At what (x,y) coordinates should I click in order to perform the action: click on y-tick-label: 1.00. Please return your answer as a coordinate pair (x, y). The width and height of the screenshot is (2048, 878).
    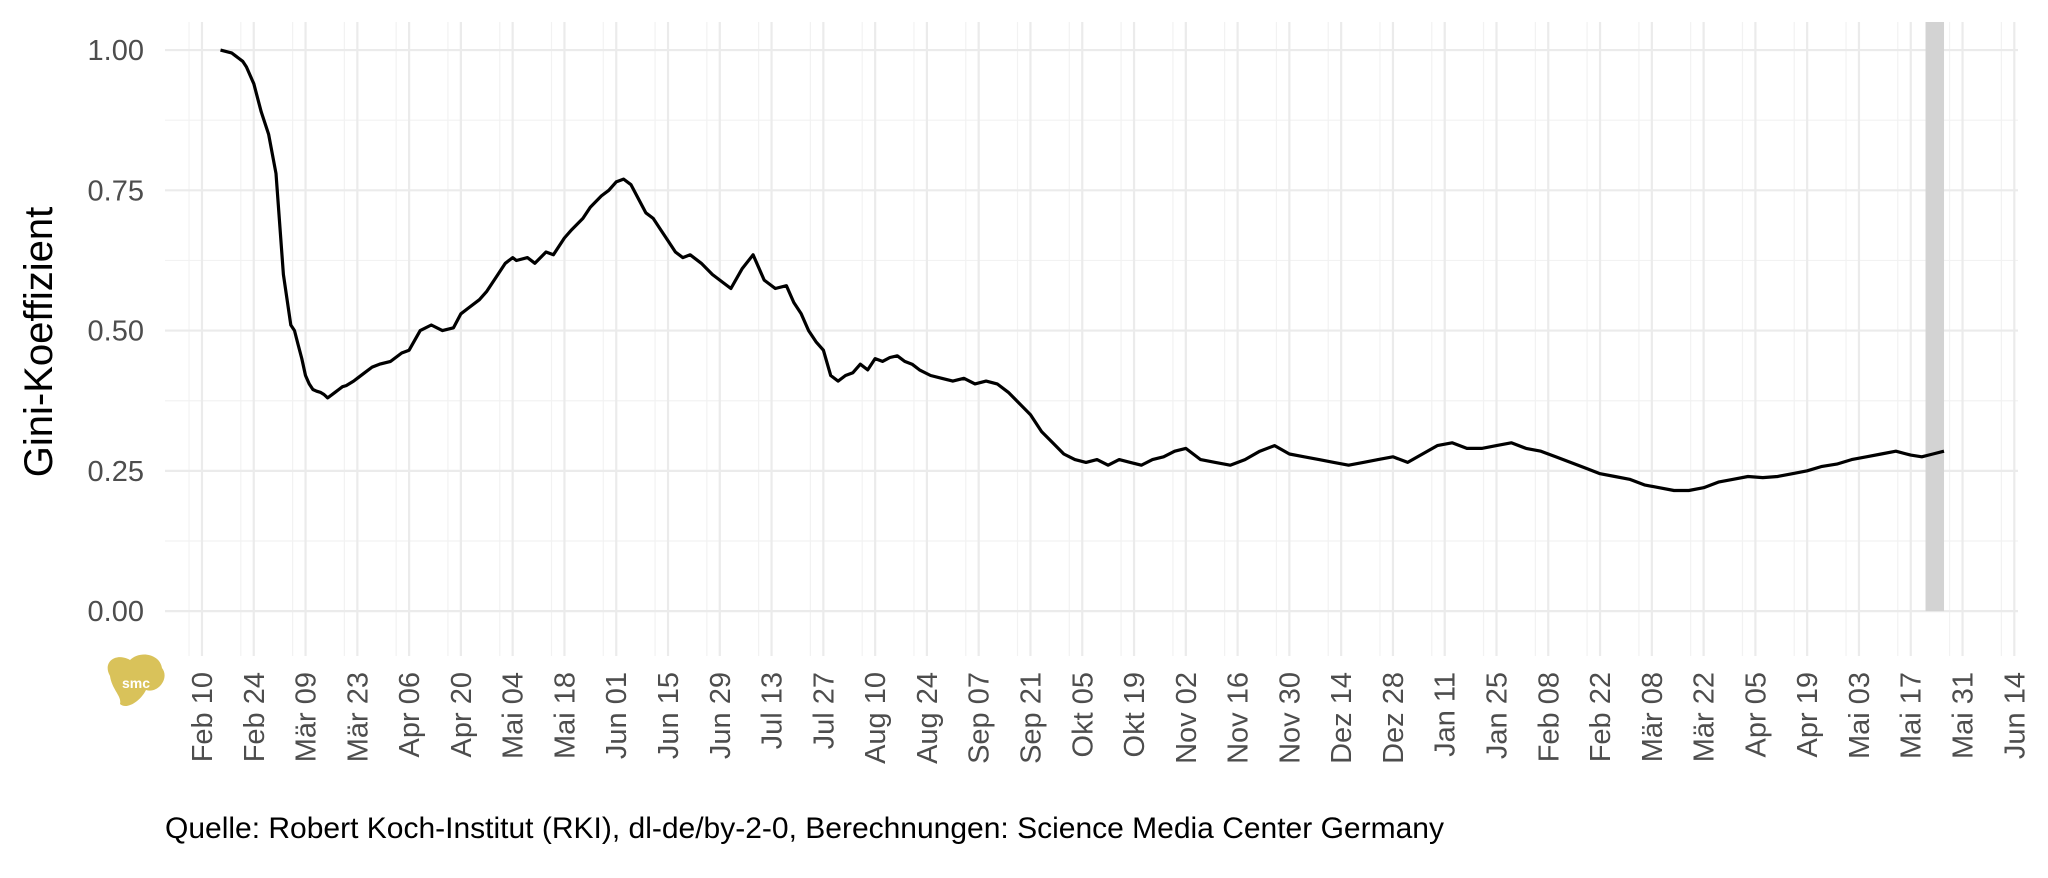
    Looking at the image, I should click on (116, 51).